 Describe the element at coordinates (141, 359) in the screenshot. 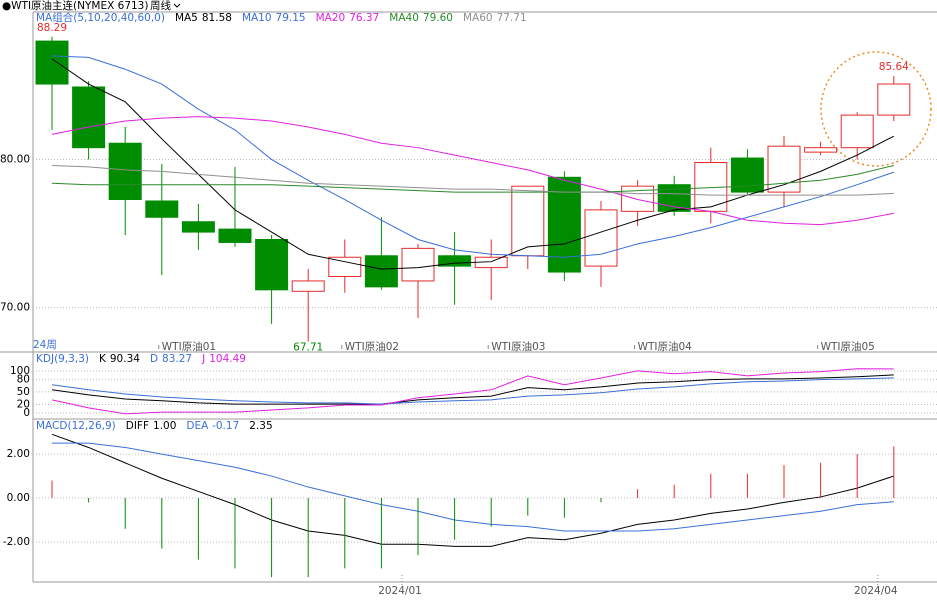

I see `legend: KDJ(9,3,3) K 90.34 D 83.27 J 104.49` at that location.